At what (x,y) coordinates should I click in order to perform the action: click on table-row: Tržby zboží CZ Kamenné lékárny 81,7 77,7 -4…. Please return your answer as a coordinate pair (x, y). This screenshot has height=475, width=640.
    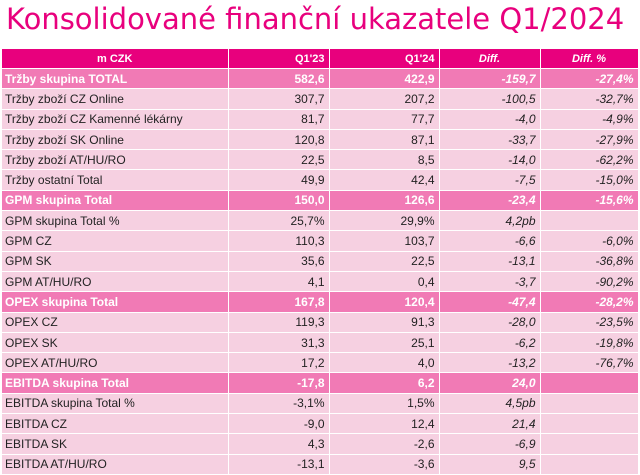
    Looking at the image, I should click on (320, 119).